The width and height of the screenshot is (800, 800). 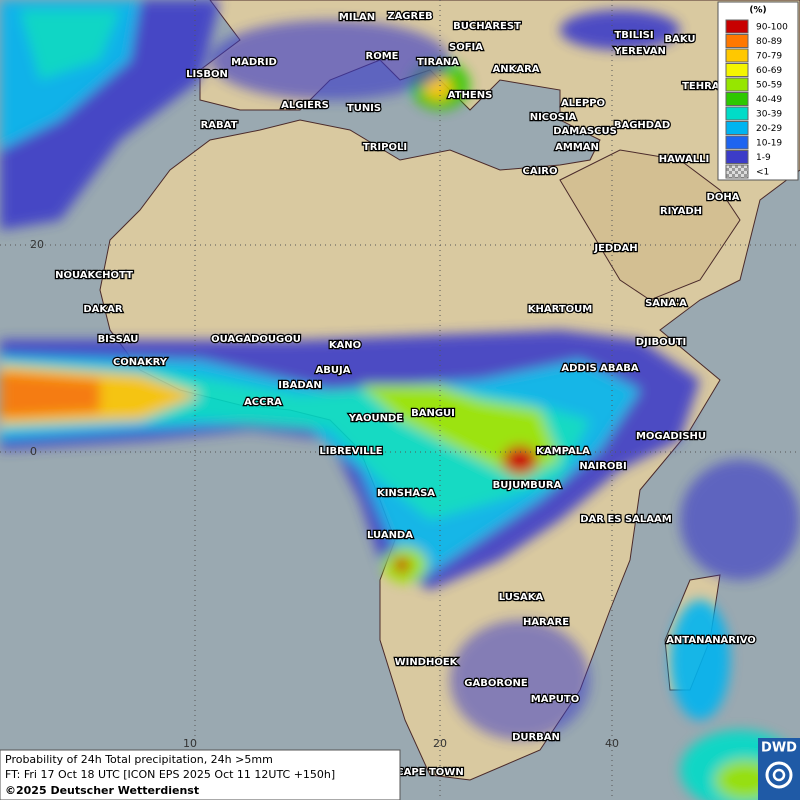 I want to click on legend-label: 40-49, so click(x=769, y=100).